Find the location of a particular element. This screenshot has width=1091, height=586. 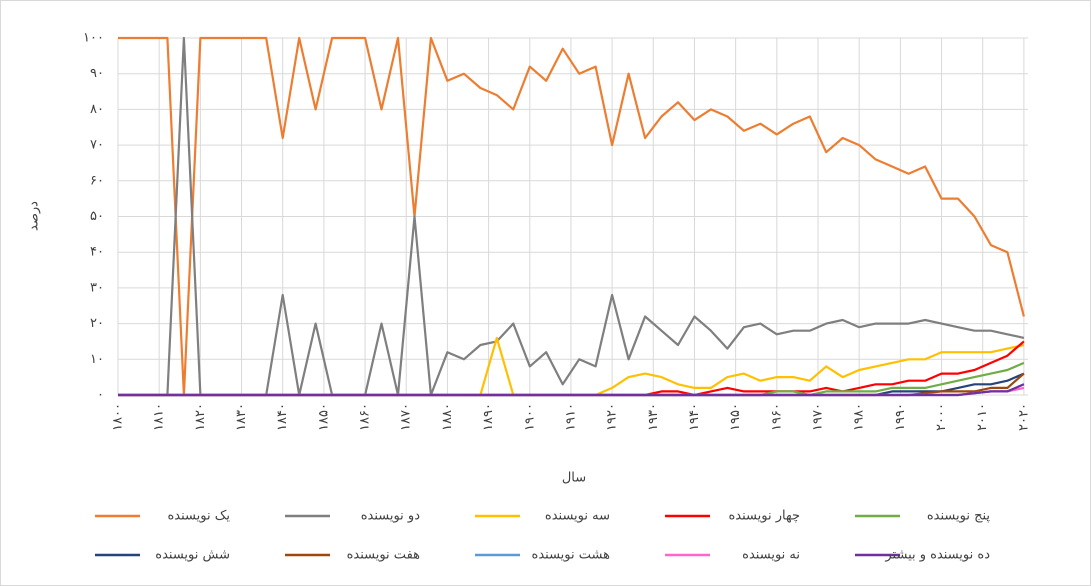

x-tick-label: ۱۹۷۰ is located at coordinates (818, 417).